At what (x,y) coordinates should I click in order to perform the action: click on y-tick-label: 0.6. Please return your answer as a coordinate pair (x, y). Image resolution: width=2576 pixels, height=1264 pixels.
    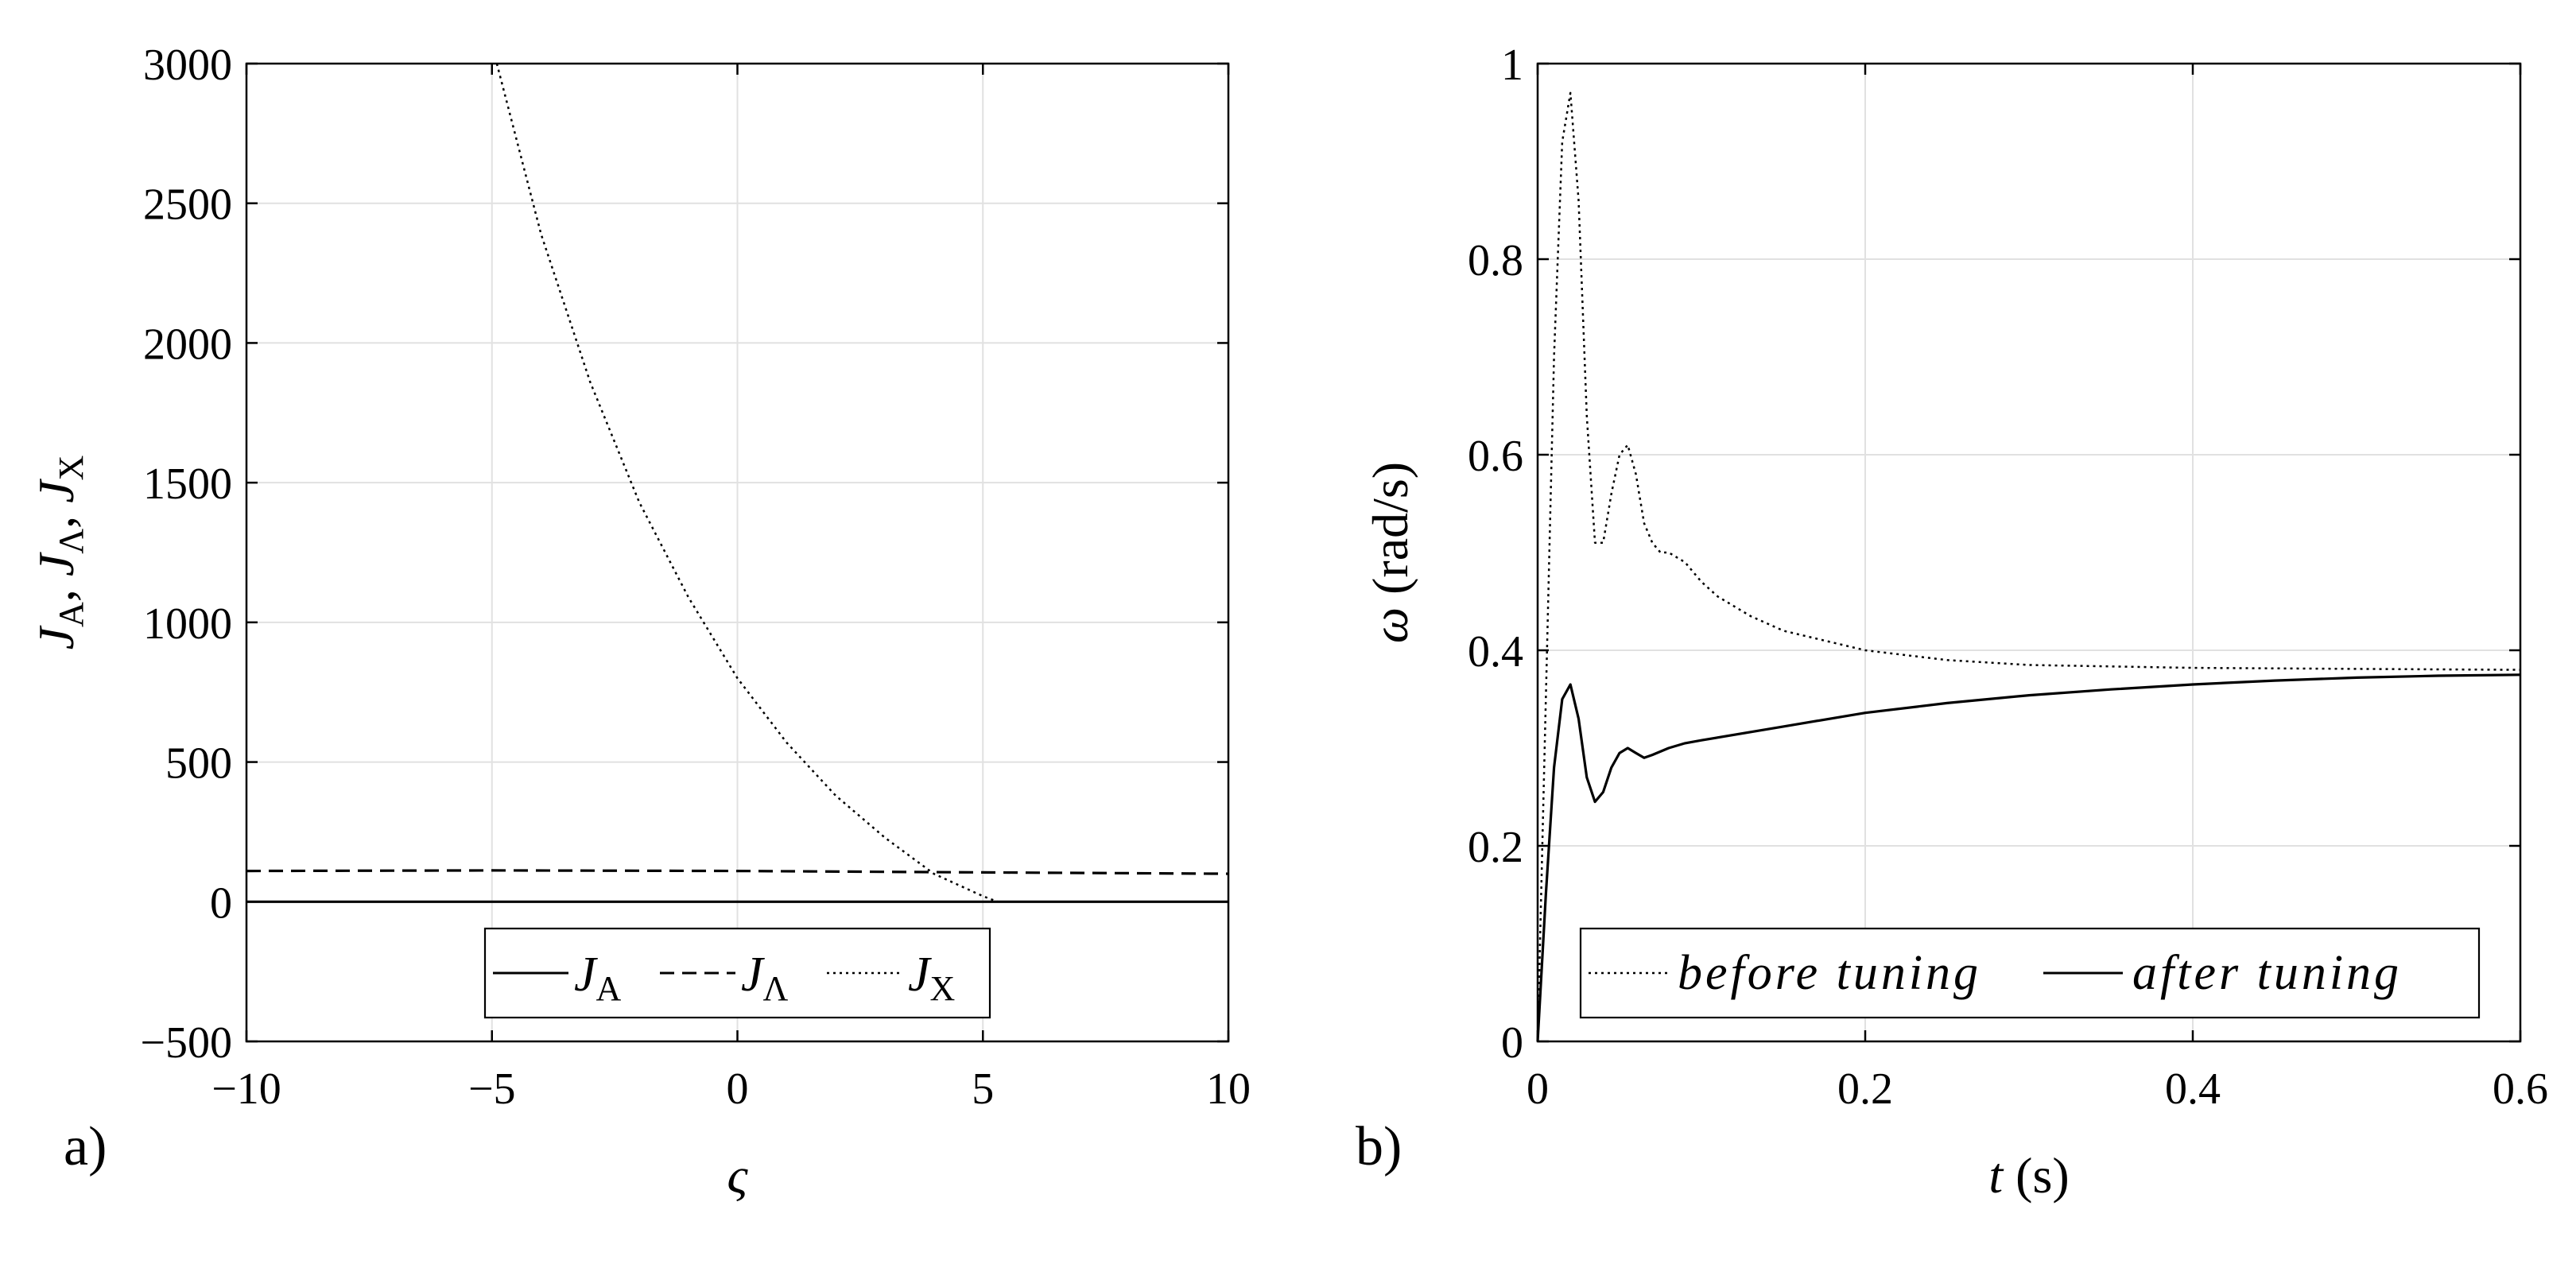
    Looking at the image, I should click on (1495, 457).